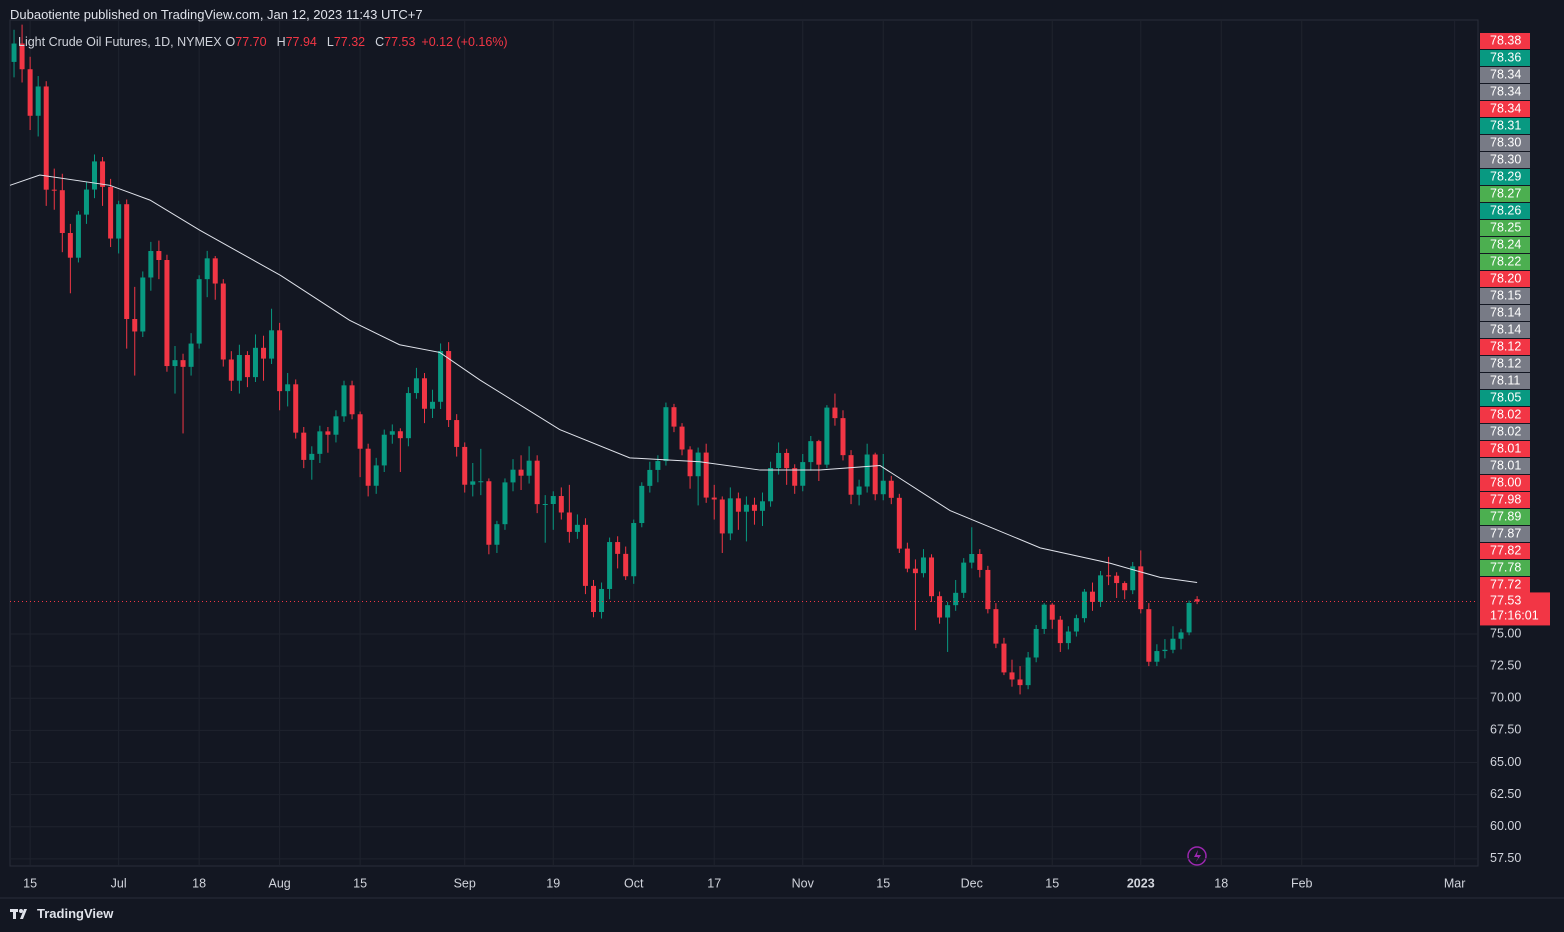 The image size is (1564, 932). I want to click on price-label: 78.20, so click(1505, 278).